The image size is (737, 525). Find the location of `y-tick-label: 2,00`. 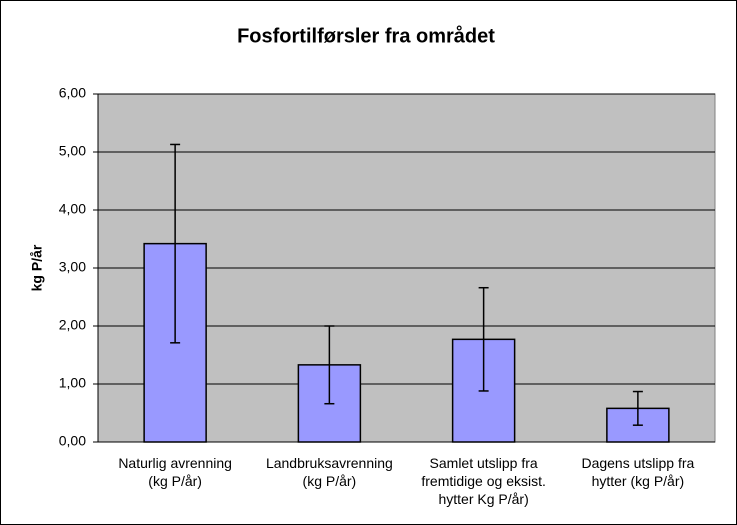

y-tick-label: 2,00 is located at coordinates (72, 325).